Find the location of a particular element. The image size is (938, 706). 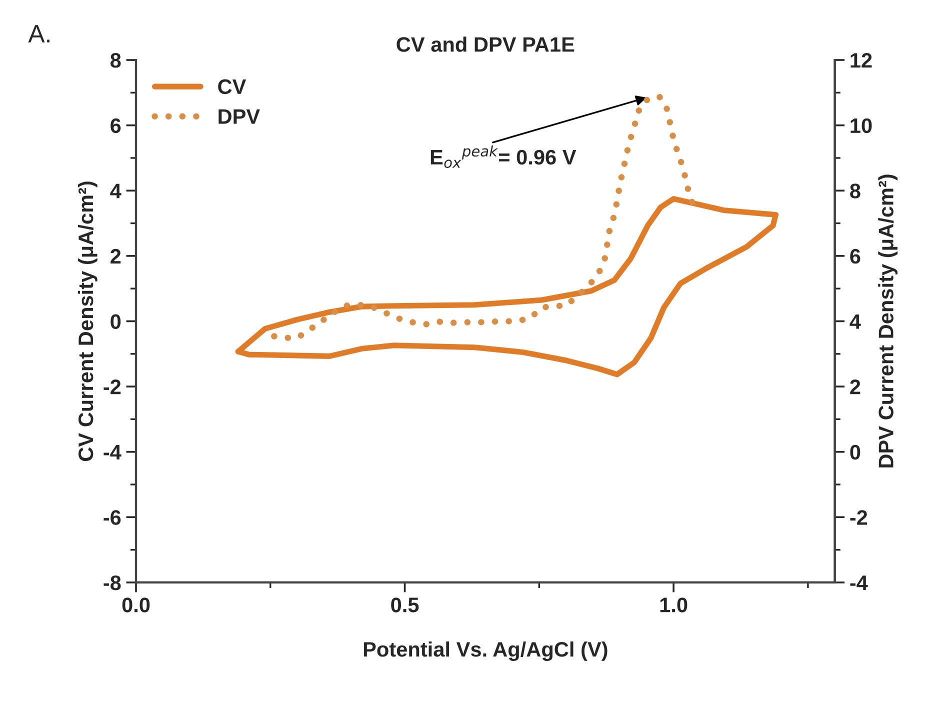

legend-label: CV is located at coordinates (232, 86).